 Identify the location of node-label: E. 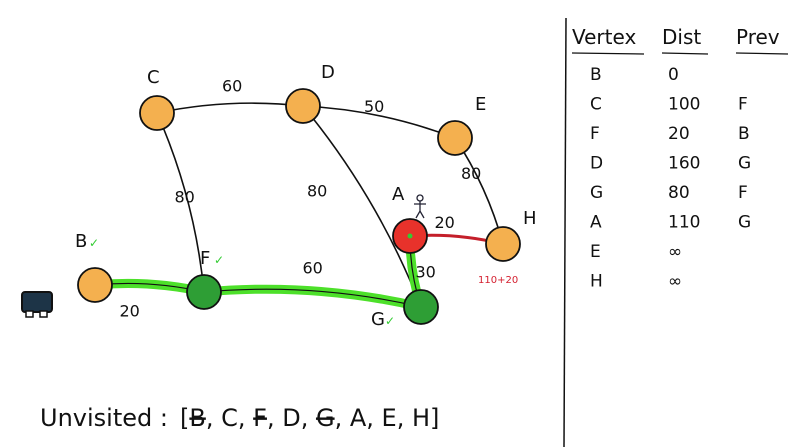
(480, 104).